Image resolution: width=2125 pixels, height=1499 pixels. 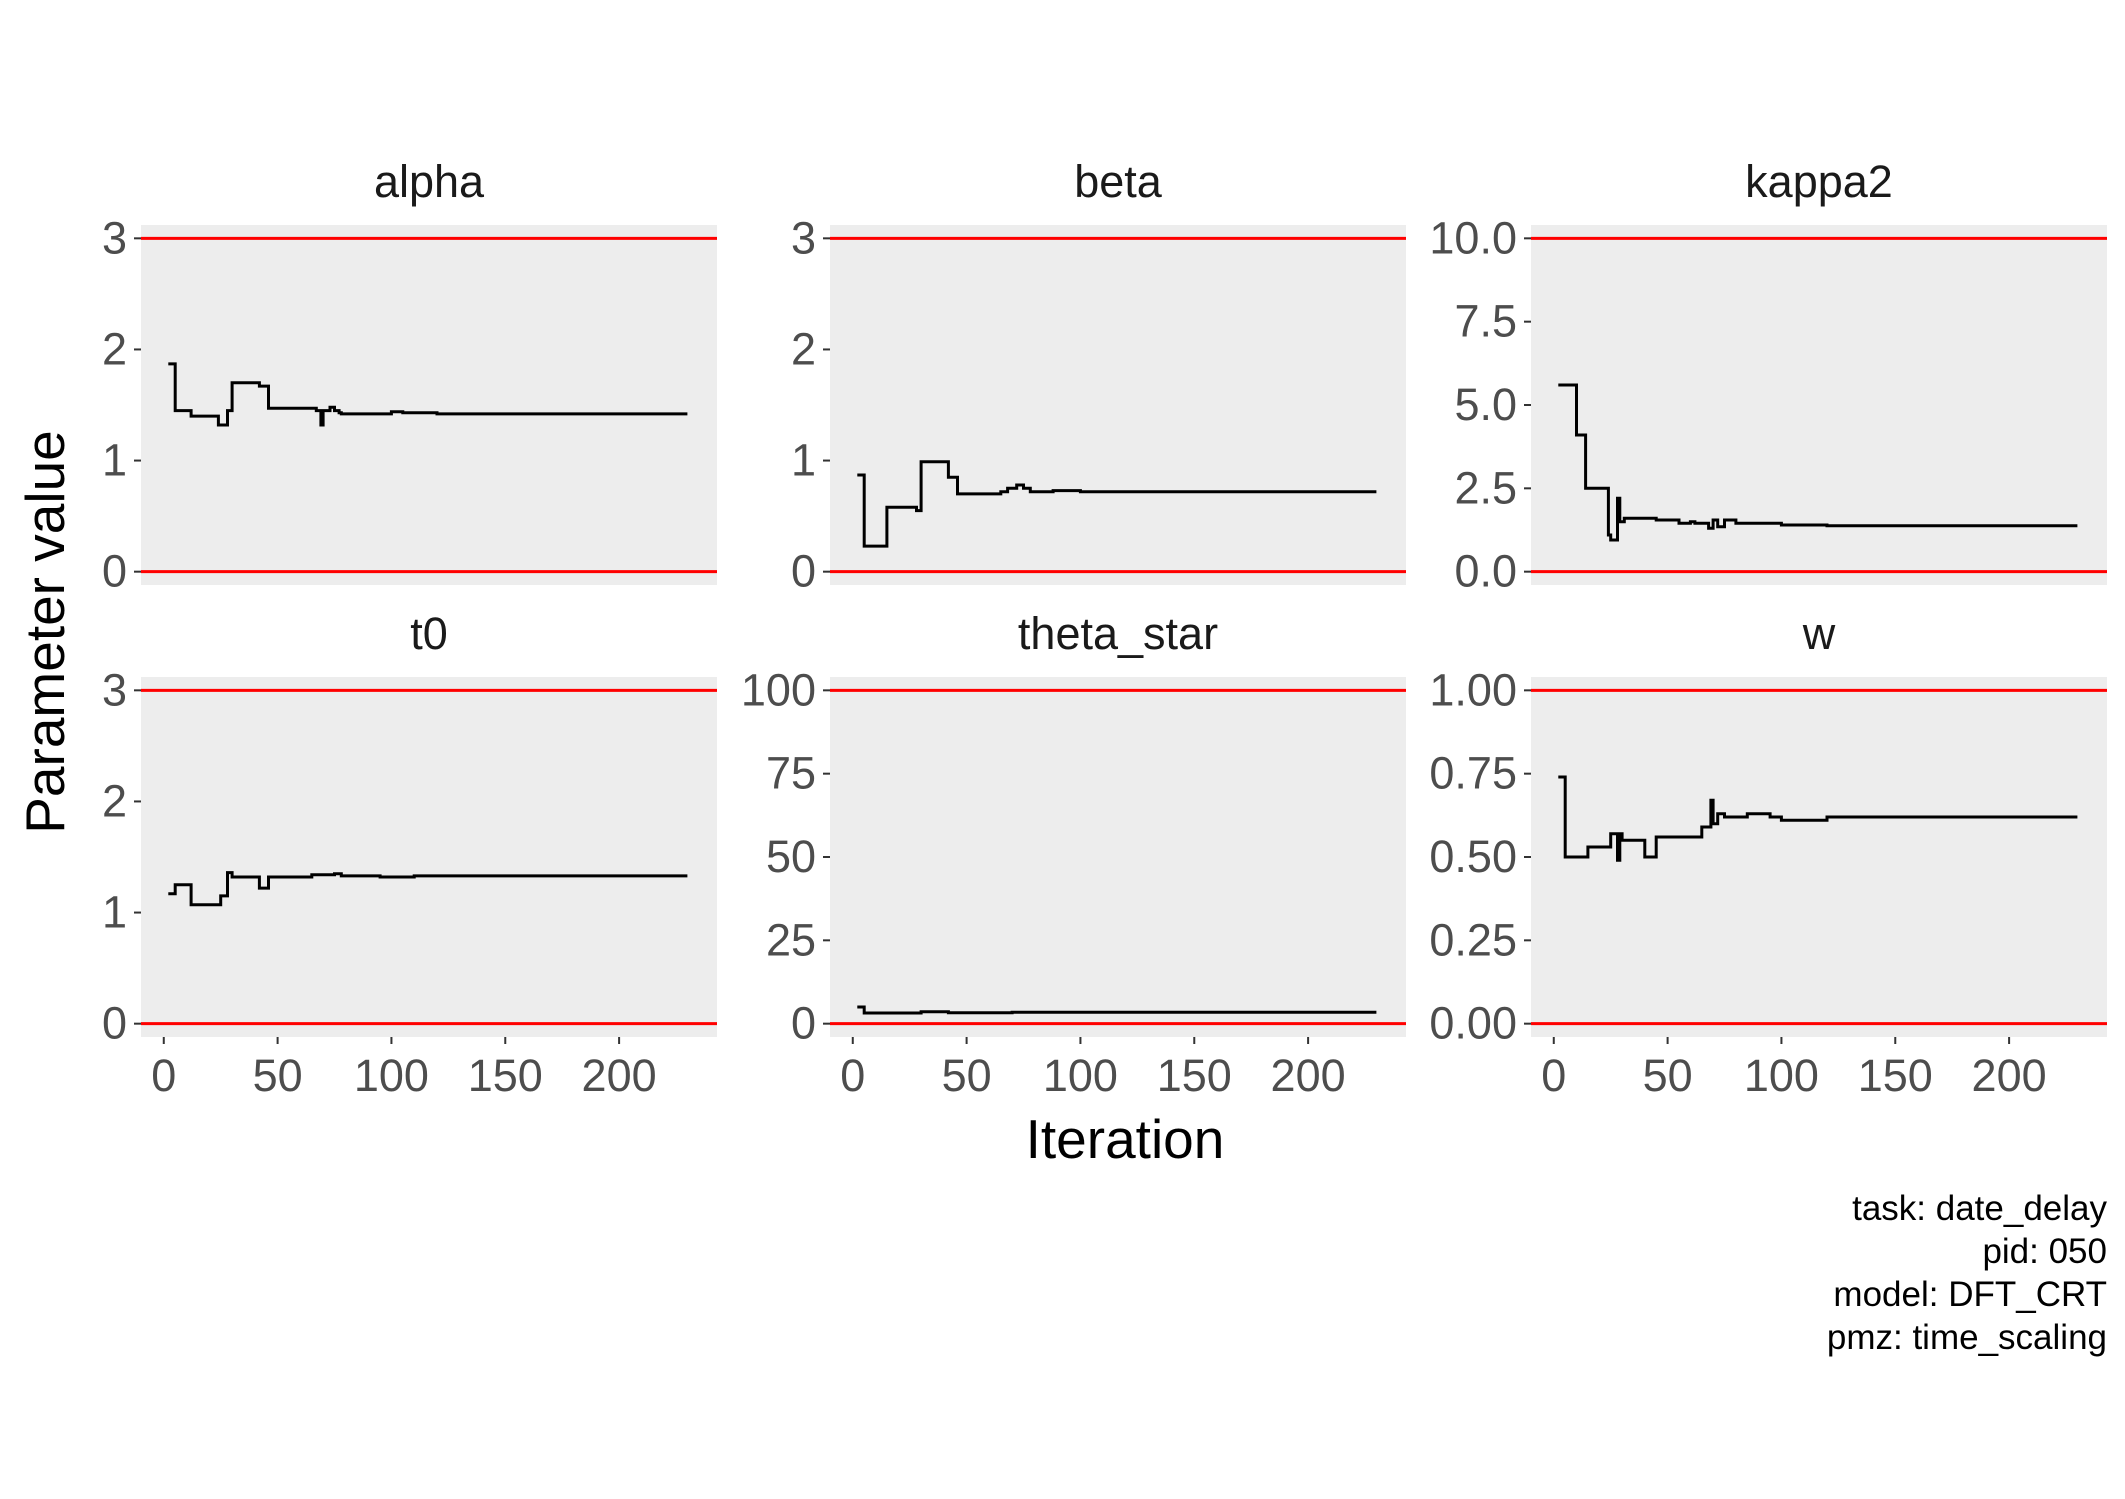 What do you see at coordinates (1473, 689) in the screenshot?
I see `y-tick-label: 1.00` at bounding box center [1473, 689].